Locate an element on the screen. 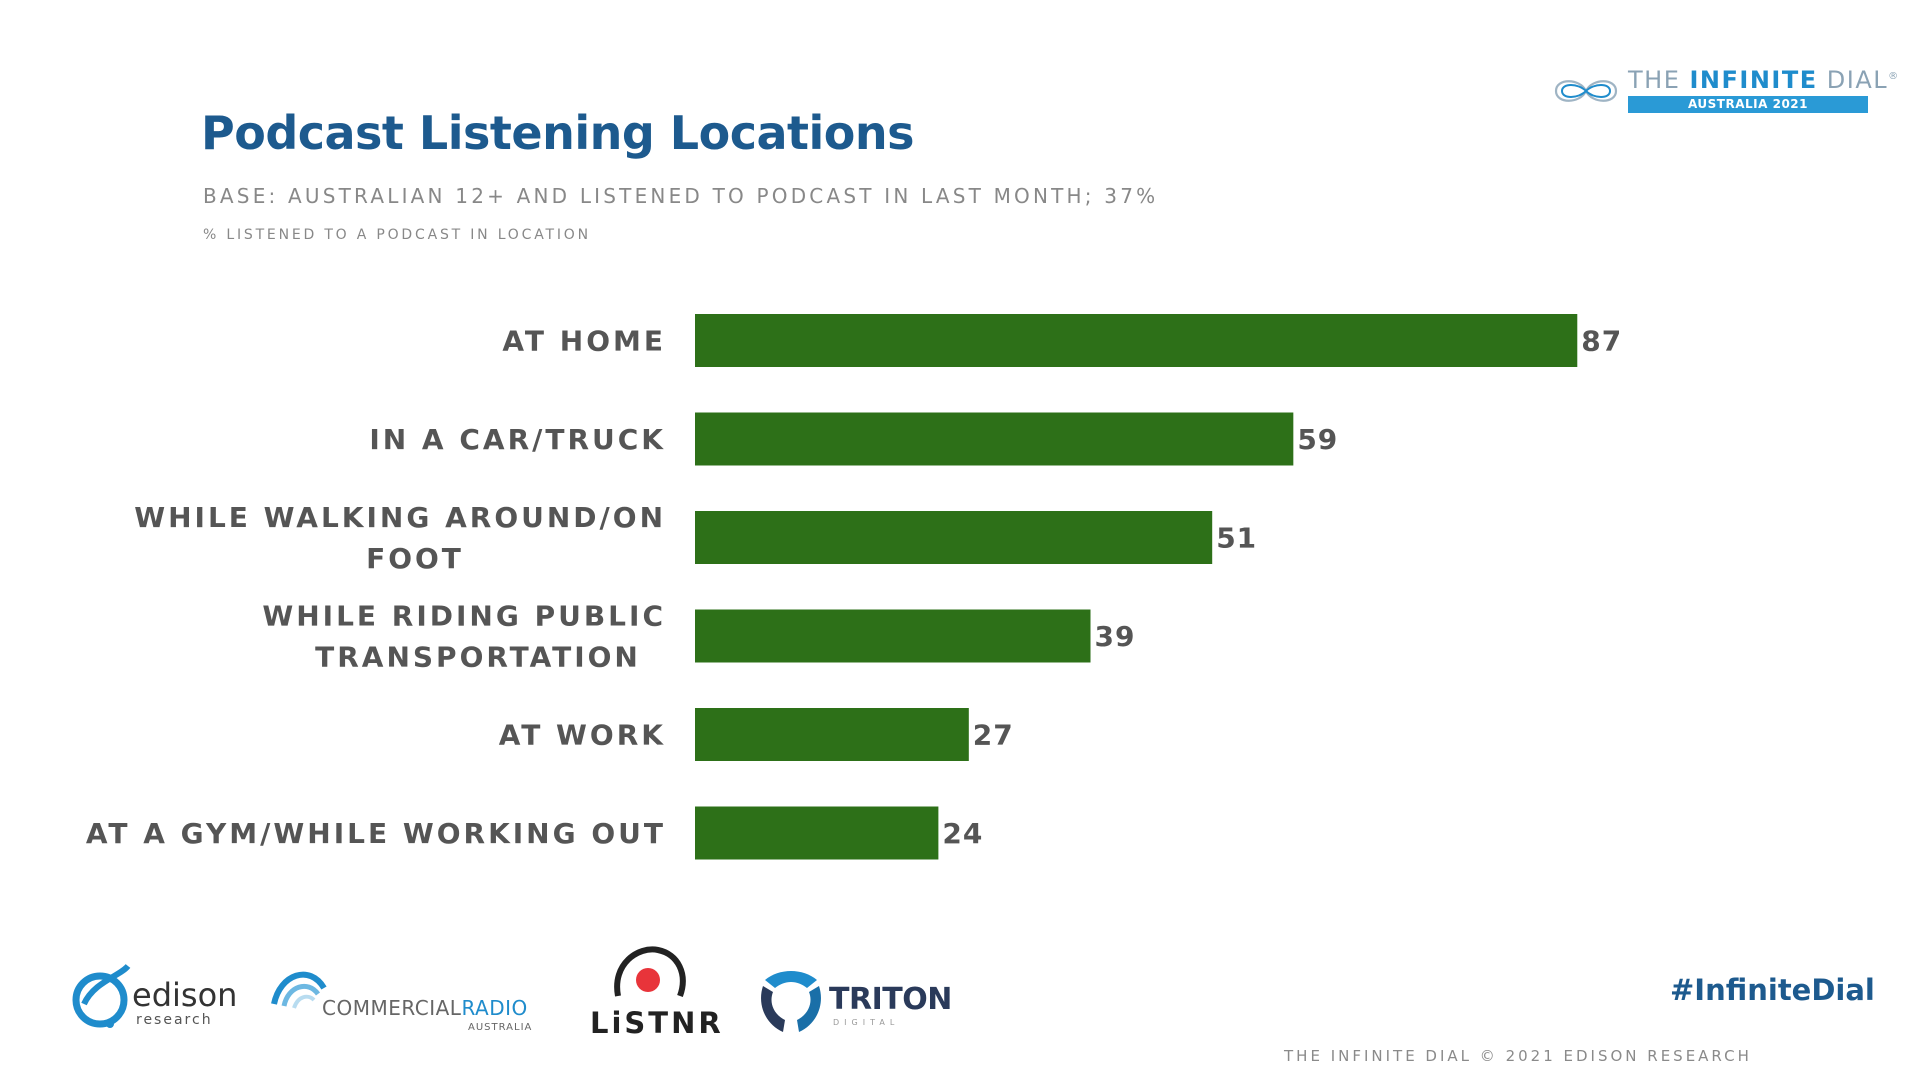 This screenshot has height=1080, width=1920. value-label-0: 87 is located at coordinates (1601, 341).